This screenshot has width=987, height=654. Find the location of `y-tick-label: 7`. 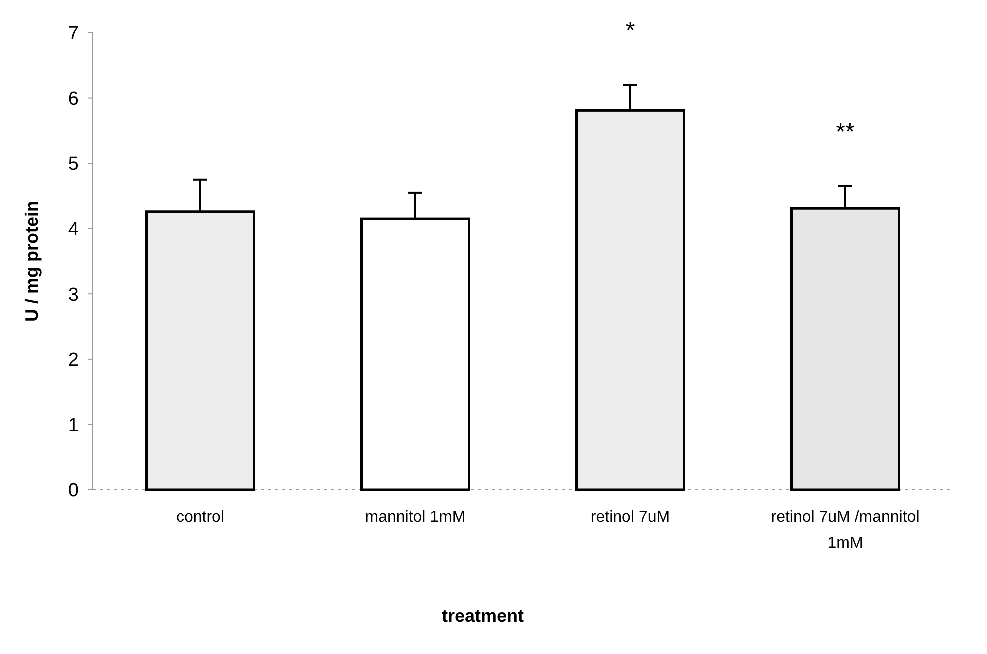

y-tick-label: 7 is located at coordinates (73, 34).